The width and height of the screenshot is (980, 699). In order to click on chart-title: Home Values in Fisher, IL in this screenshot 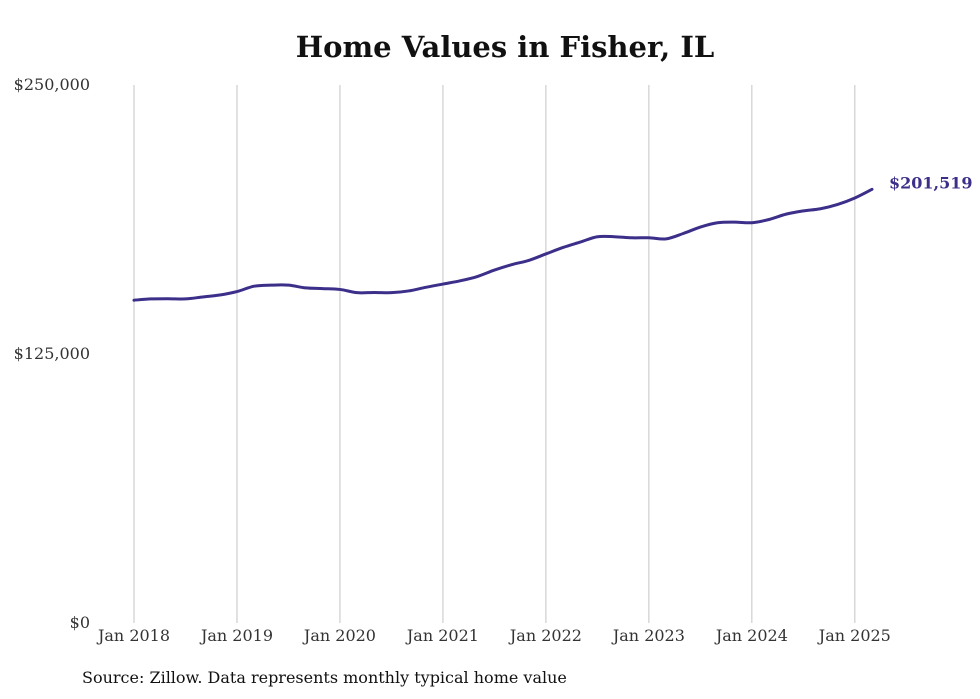, I will do `click(505, 47)`.